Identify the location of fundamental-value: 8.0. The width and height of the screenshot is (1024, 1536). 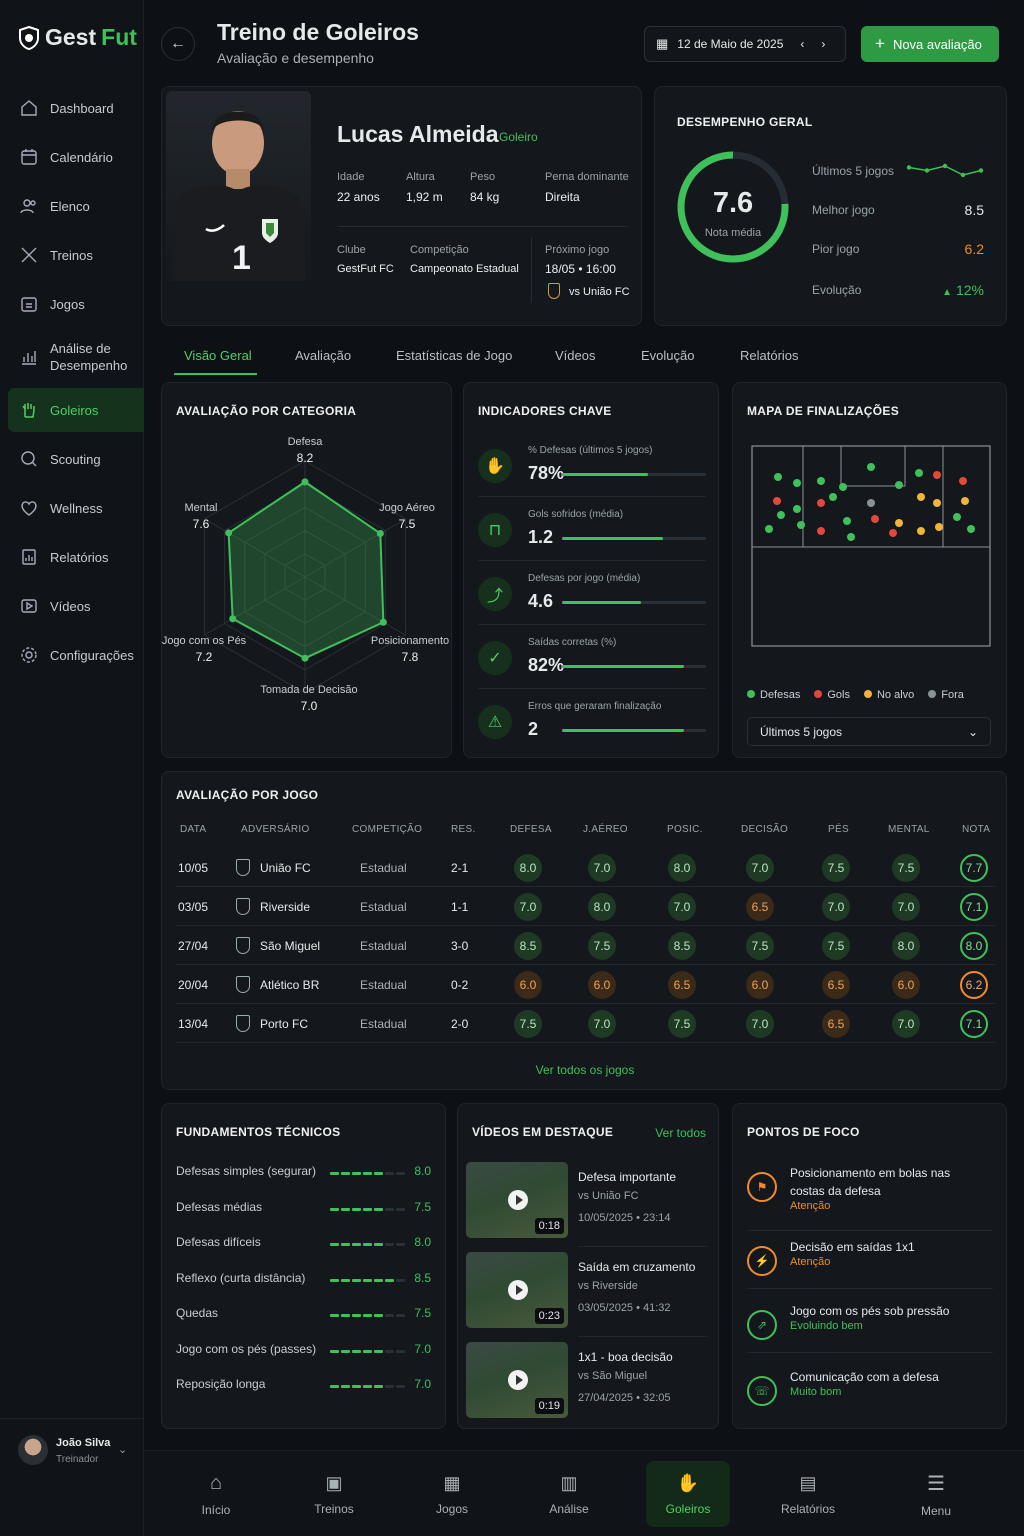
(422, 1242).